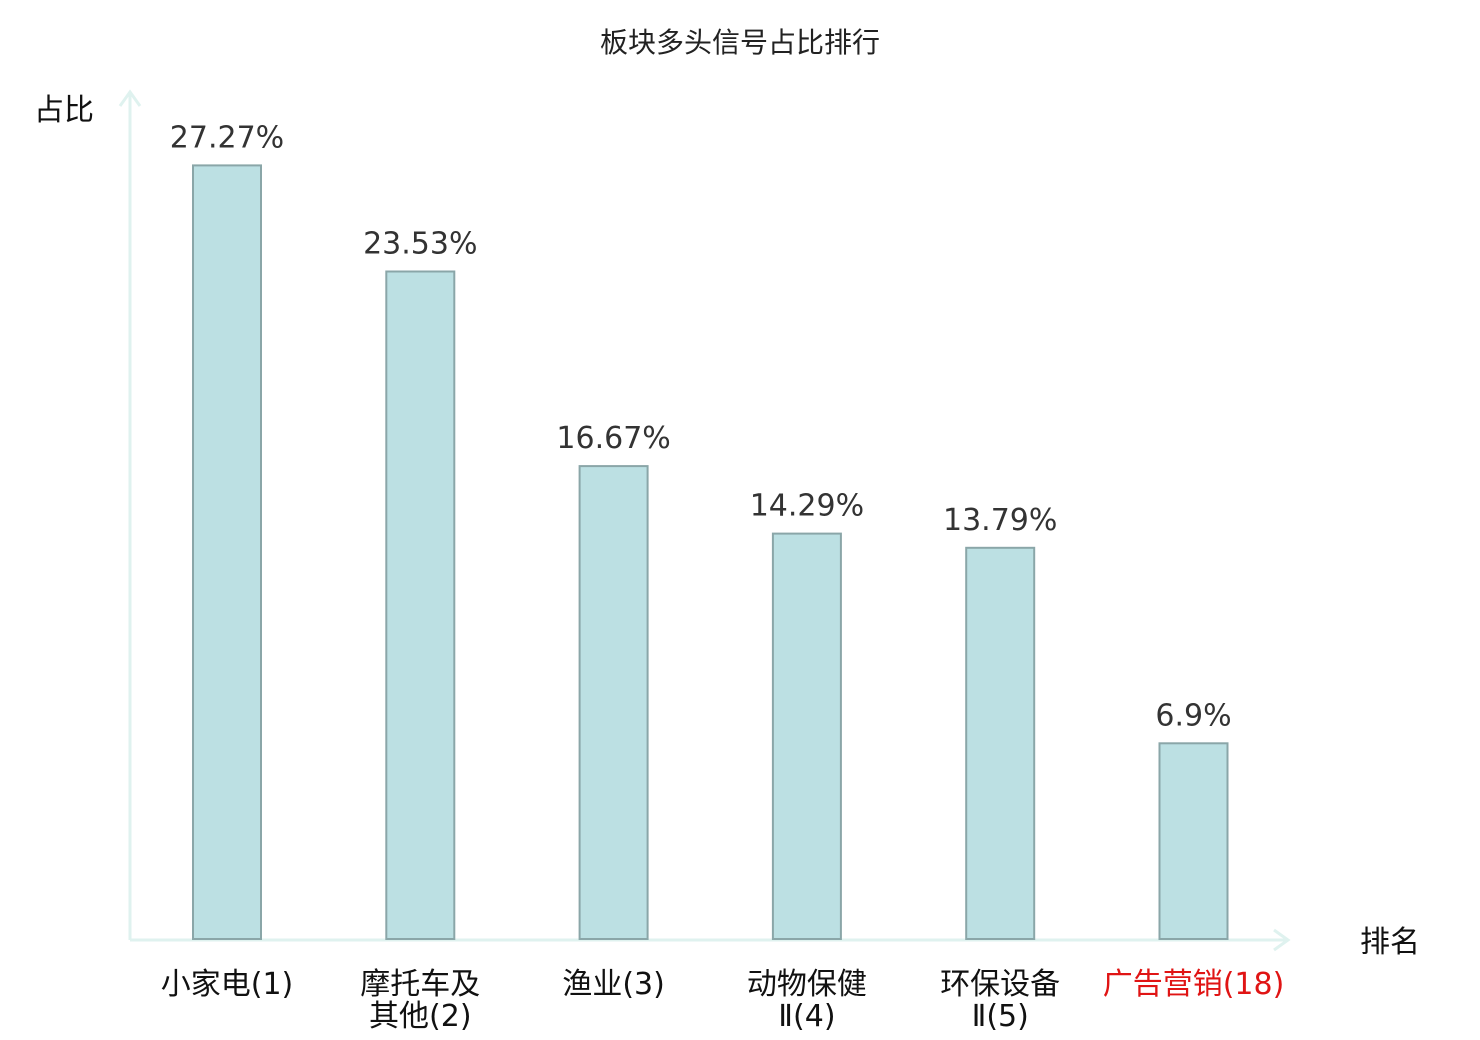 The height and width of the screenshot is (1040, 1480). What do you see at coordinates (1282, 940) in the screenshot?
I see `x-axis-arrow` at bounding box center [1282, 940].